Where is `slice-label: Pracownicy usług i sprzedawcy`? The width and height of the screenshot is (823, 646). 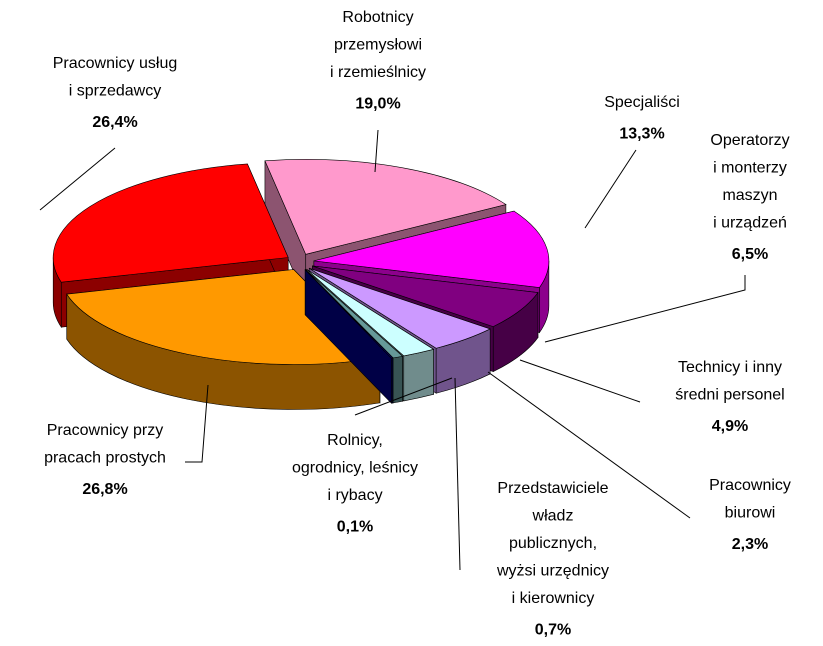 slice-label: Pracownicy usług i sprzedawcy is located at coordinates (115, 77).